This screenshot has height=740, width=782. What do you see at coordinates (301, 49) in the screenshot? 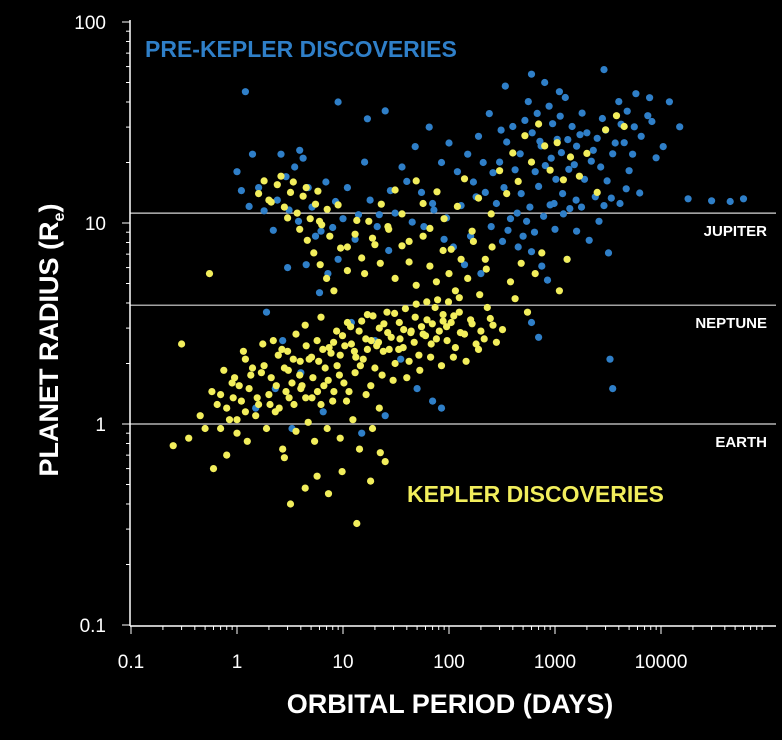
I see `pre-kepler-series-label: PRE-KEPLER DISCOVERIES` at bounding box center [301, 49].